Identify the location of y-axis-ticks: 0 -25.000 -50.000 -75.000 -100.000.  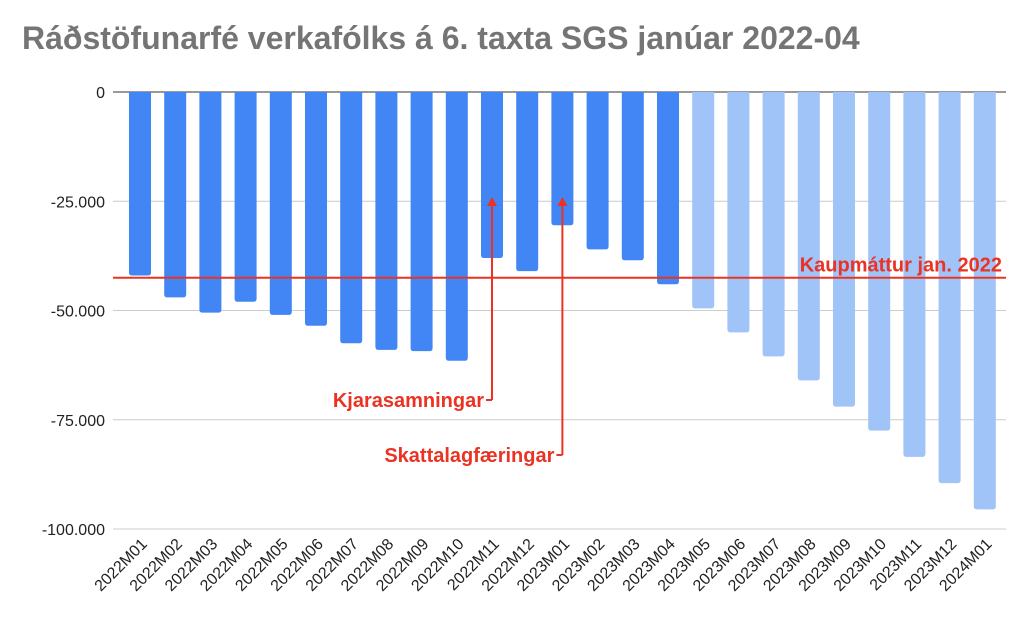
(73, 312).